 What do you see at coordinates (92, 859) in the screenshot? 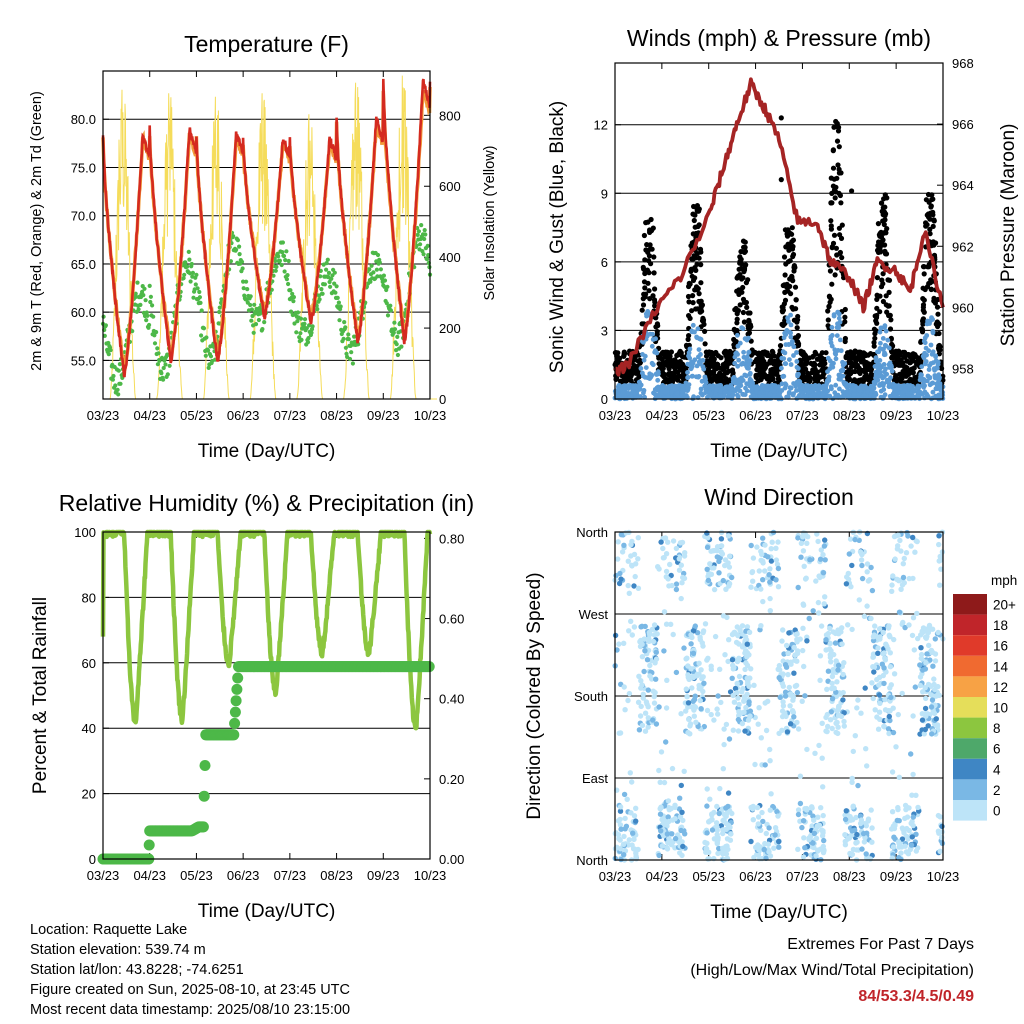
I see `y-tick-label: 0` at bounding box center [92, 859].